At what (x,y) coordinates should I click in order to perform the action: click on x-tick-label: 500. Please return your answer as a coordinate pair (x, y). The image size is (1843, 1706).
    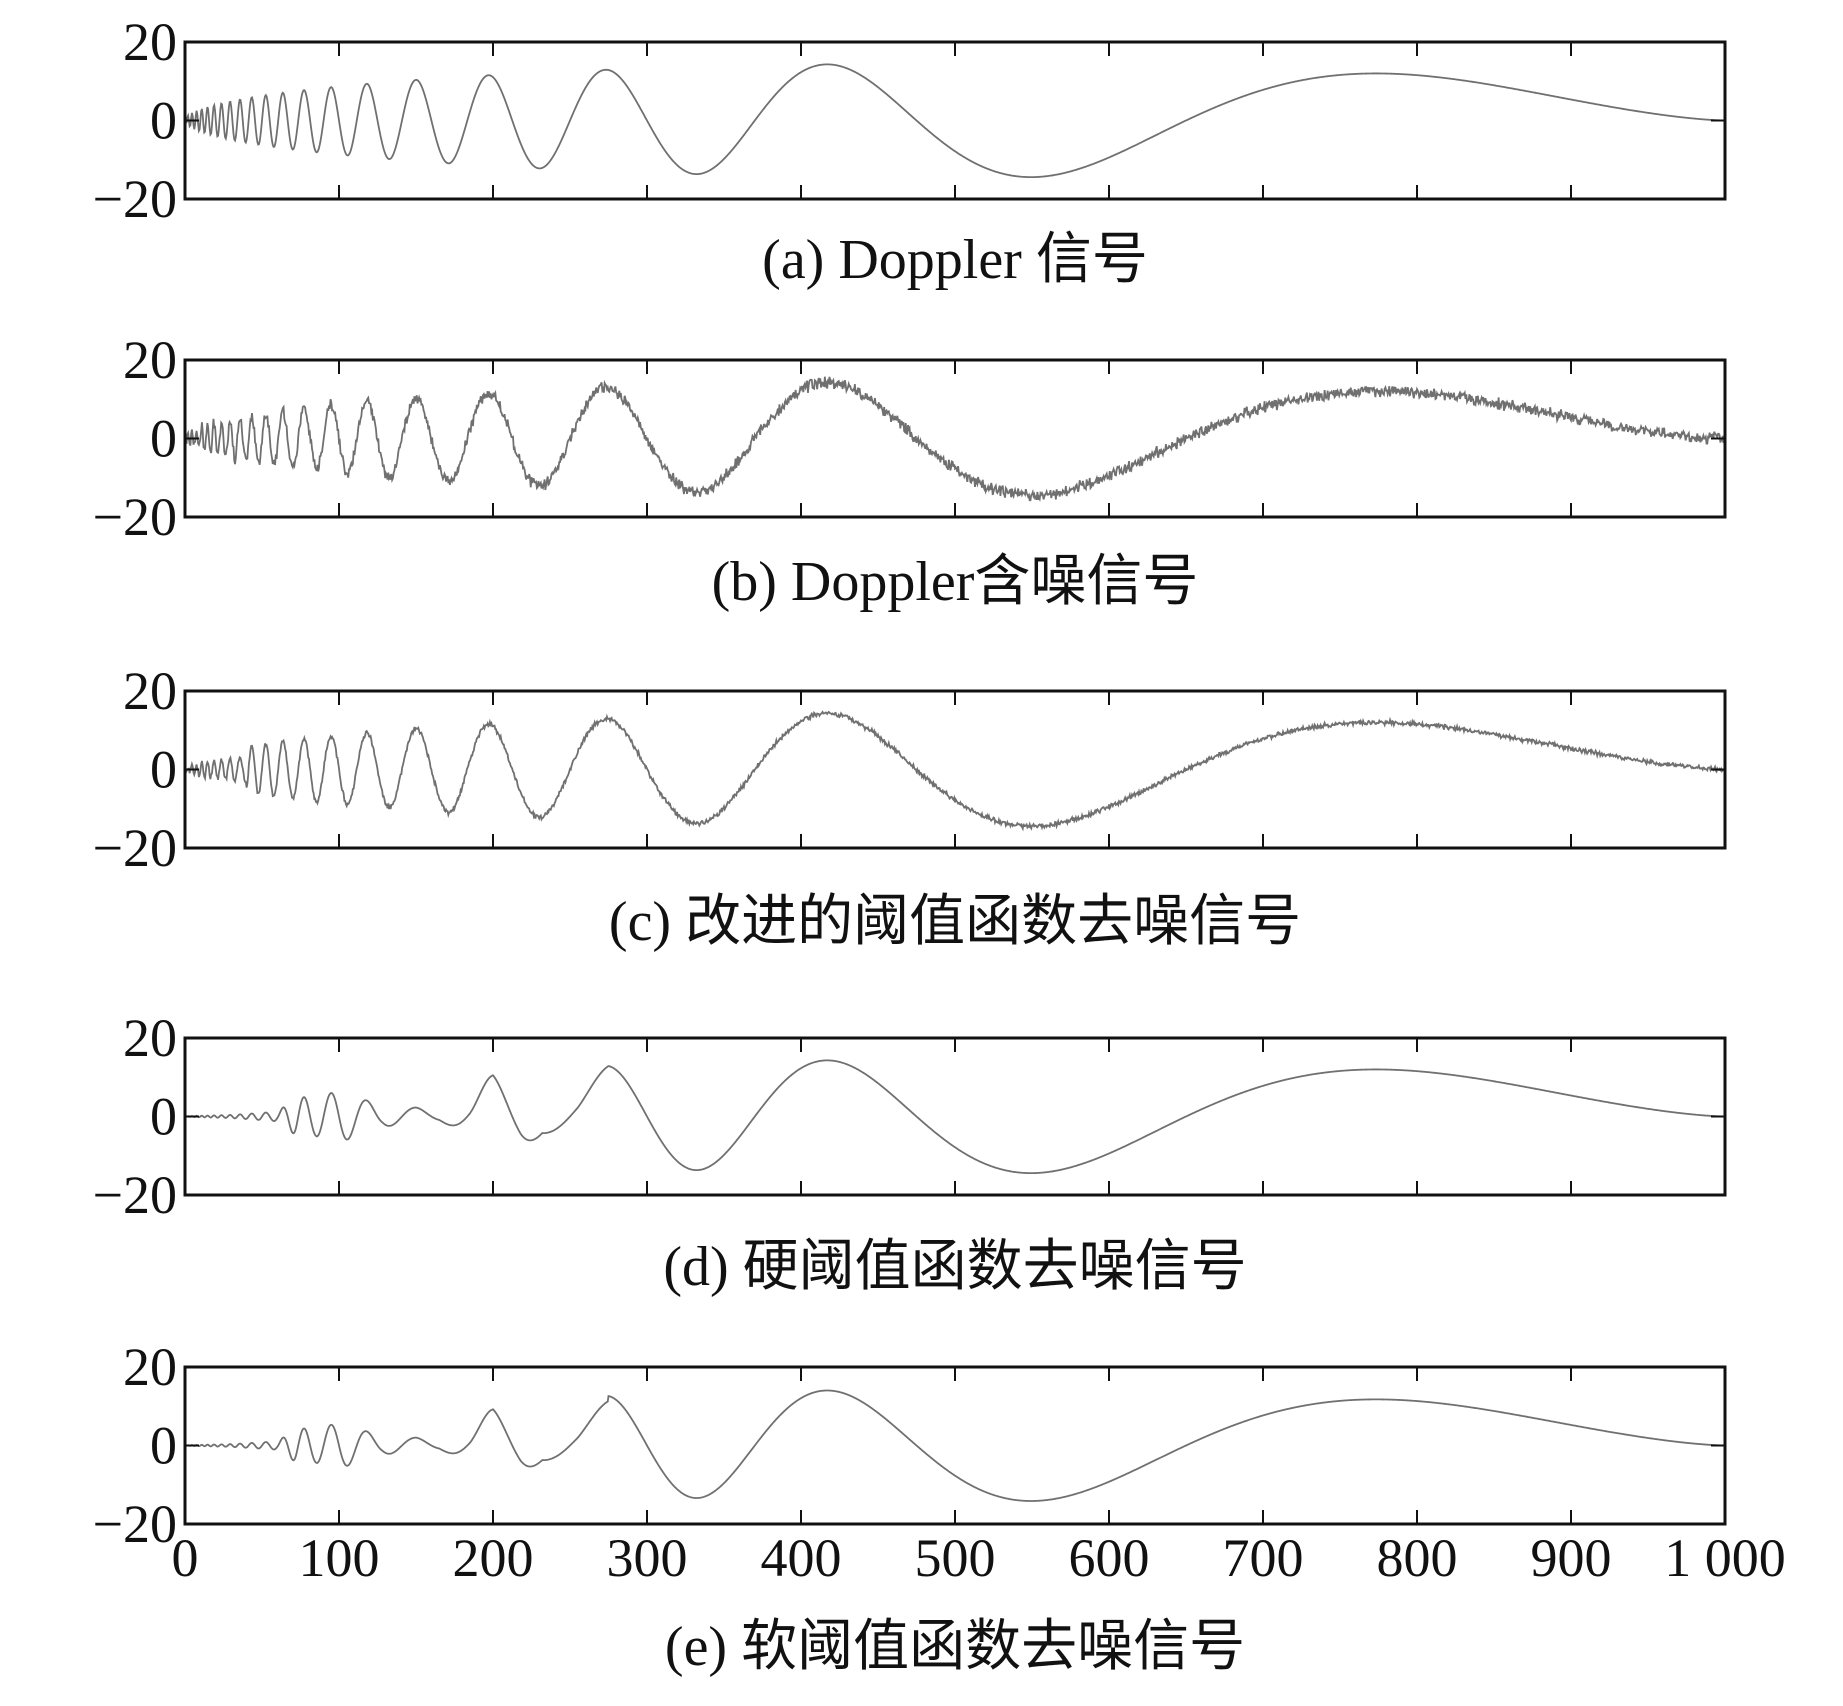
    Looking at the image, I should click on (955, 1558).